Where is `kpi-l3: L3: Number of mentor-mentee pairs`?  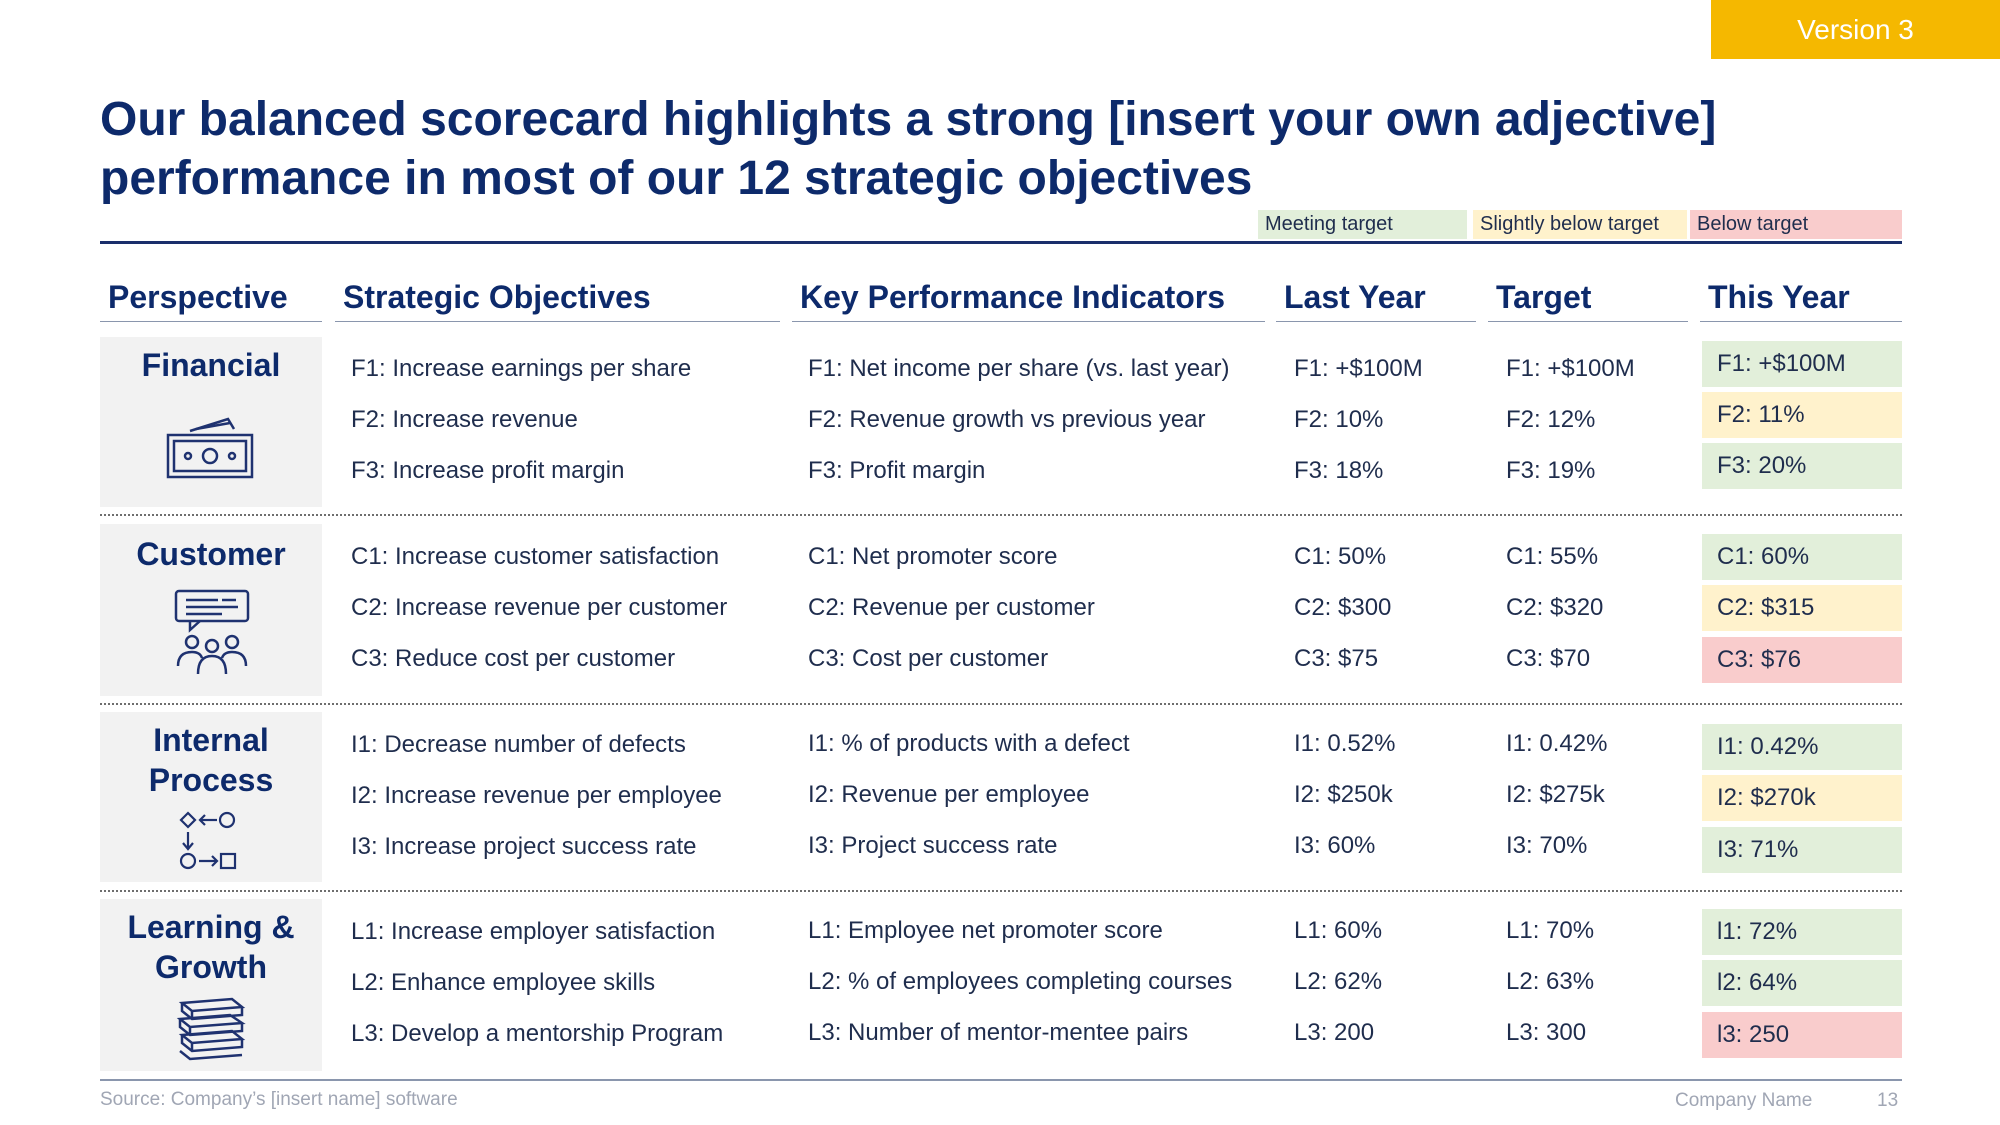 kpi-l3: L3: Number of mentor-mentee pairs is located at coordinates (998, 1032).